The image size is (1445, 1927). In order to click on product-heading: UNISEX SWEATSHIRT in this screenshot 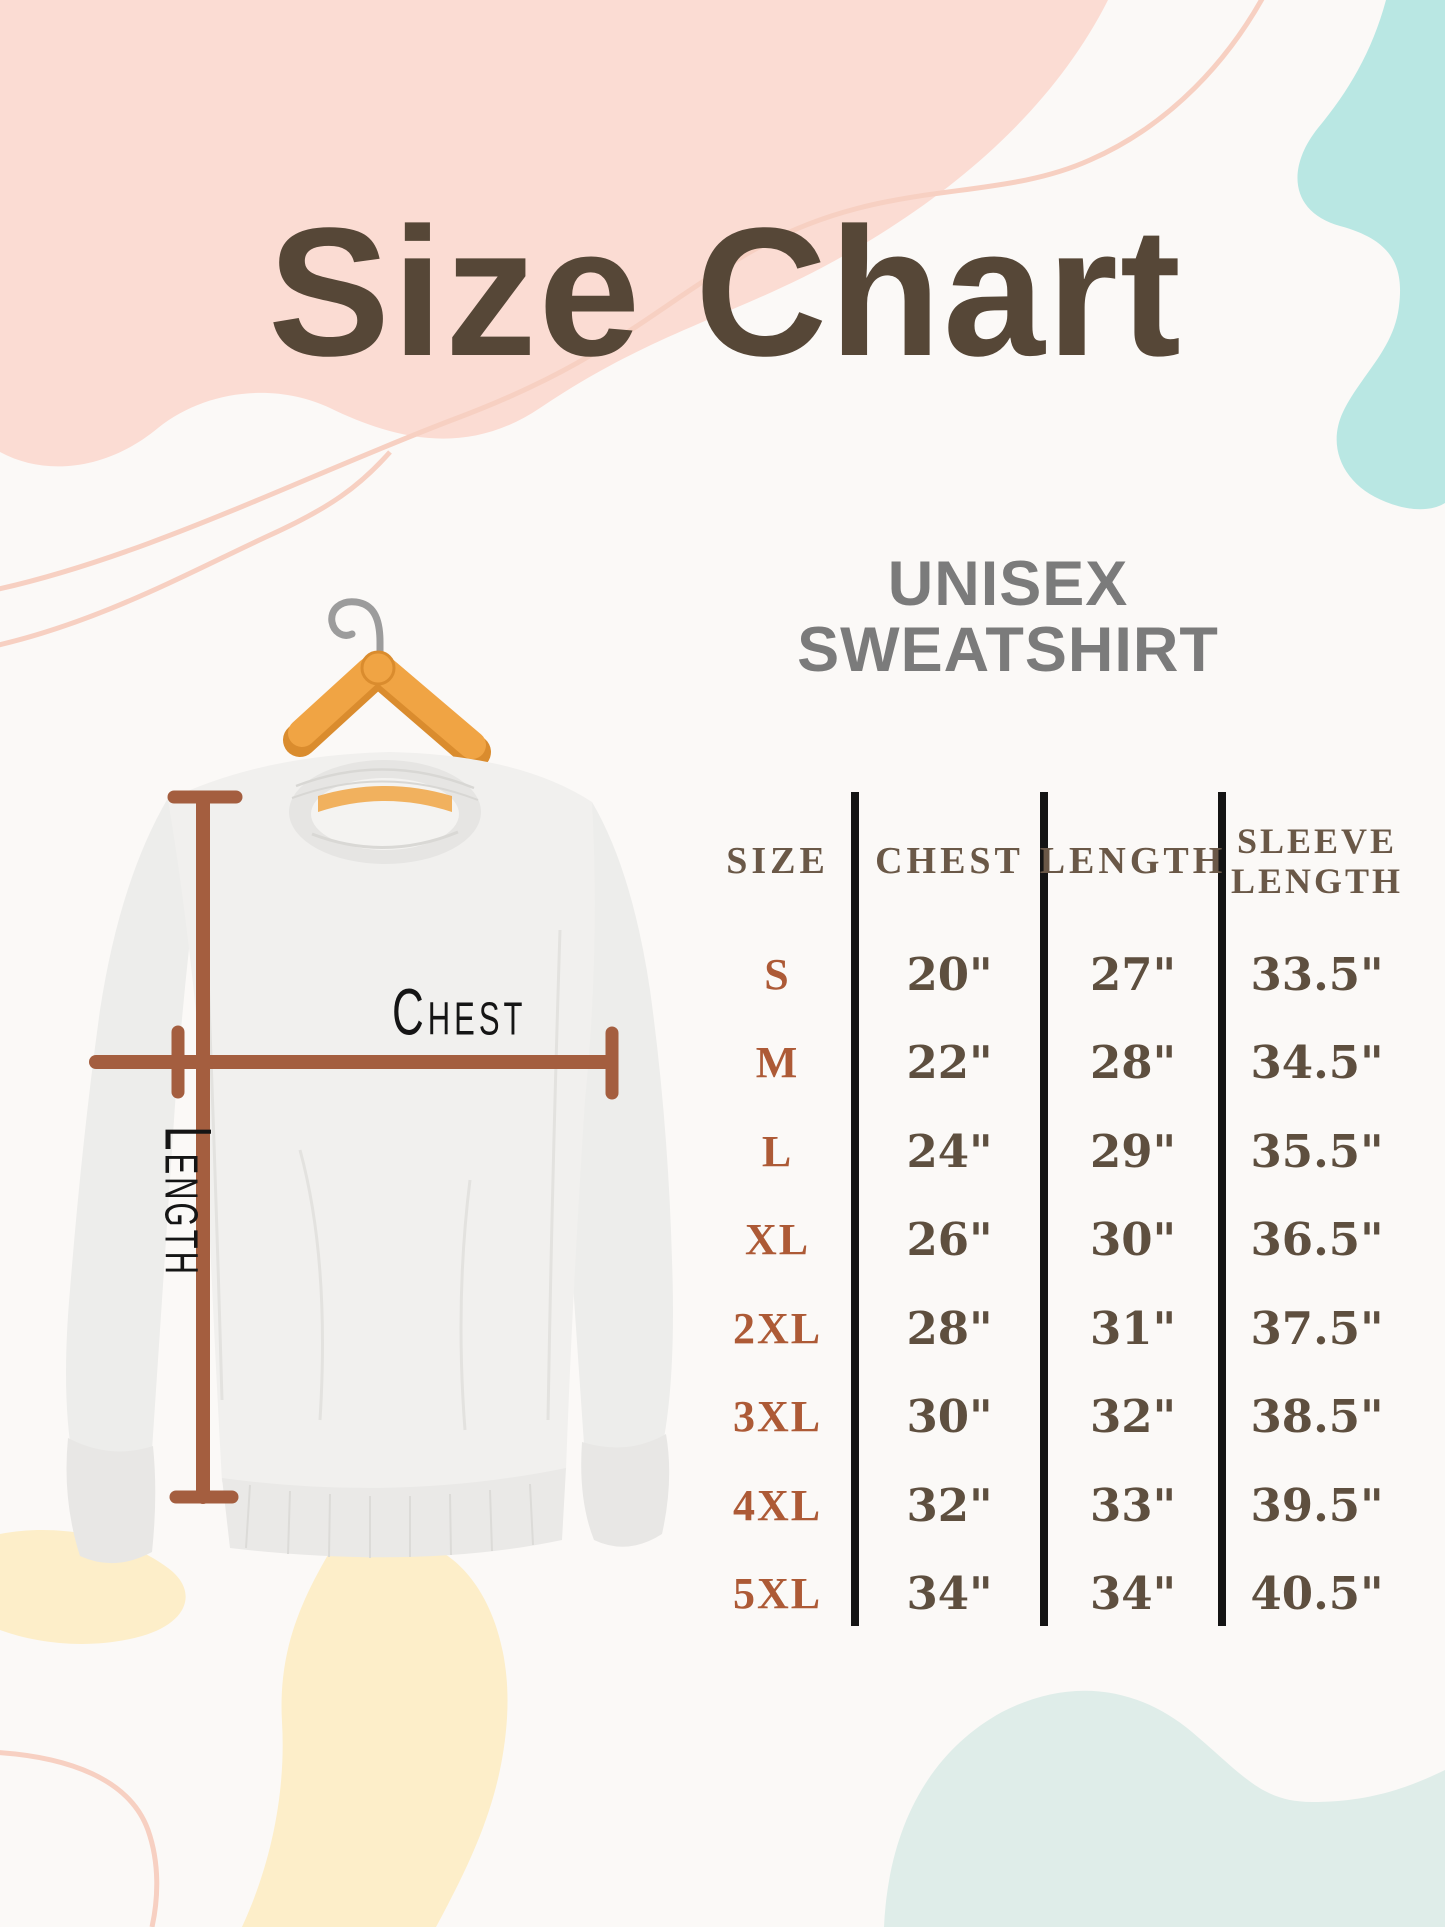, I will do `click(1008, 617)`.